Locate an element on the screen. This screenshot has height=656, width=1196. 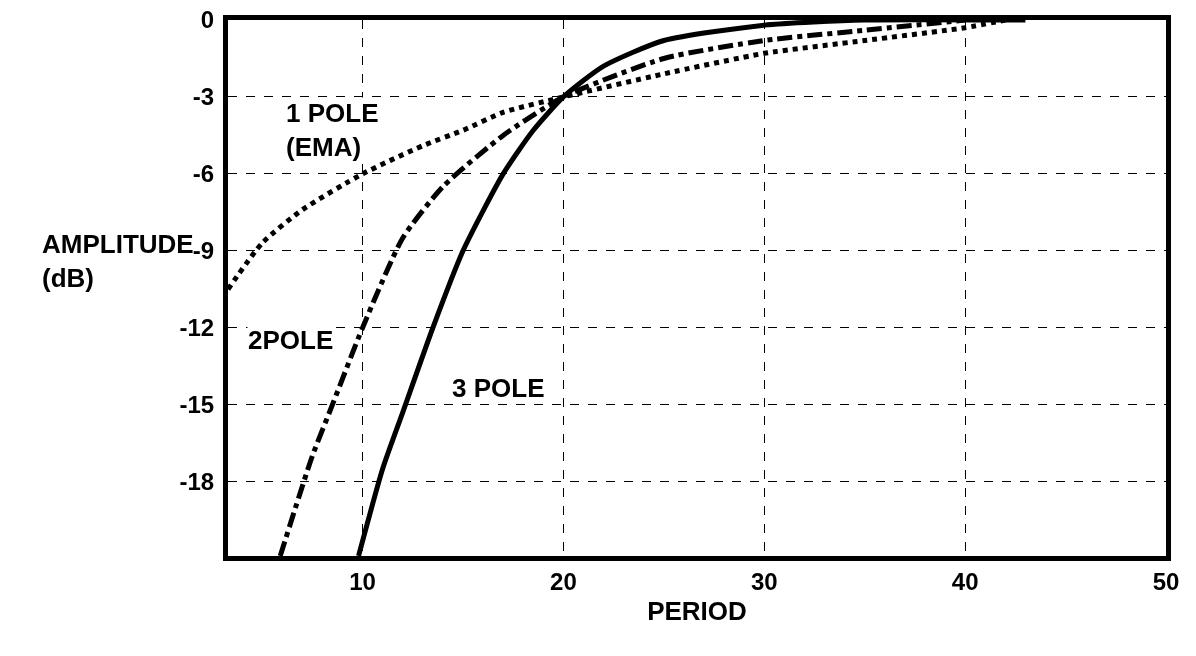
y-axis-title: AMPLITUDE (dB) is located at coordinates (118, 261).